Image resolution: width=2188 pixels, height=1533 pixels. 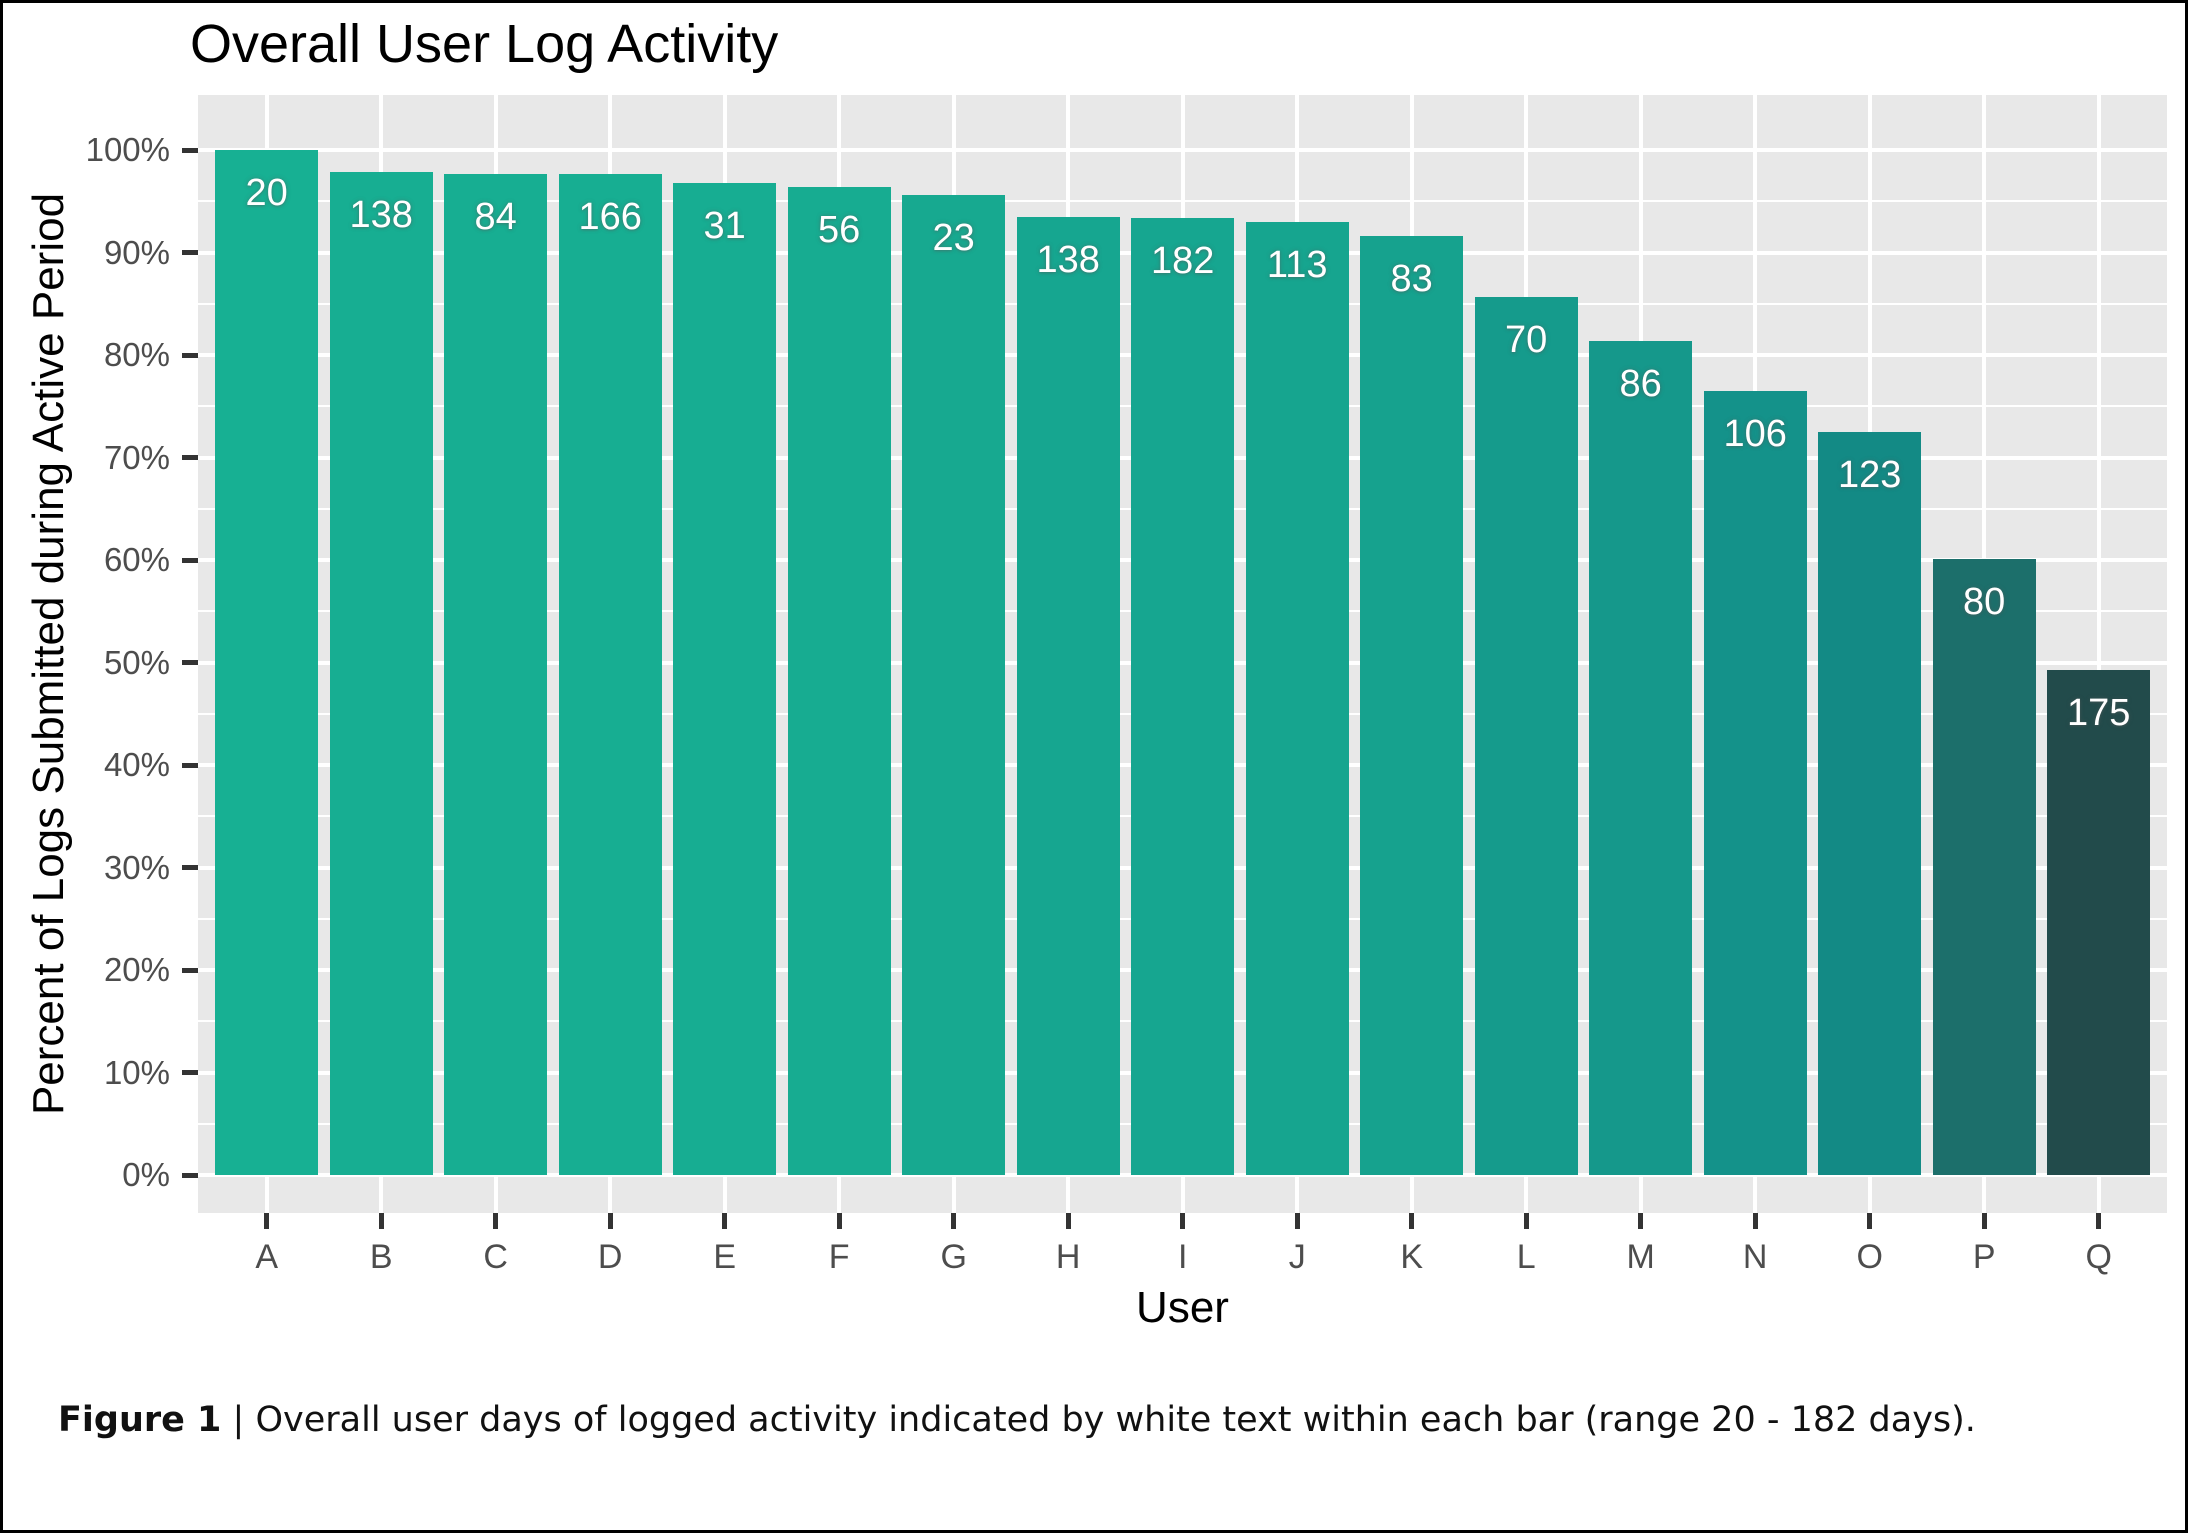 What do you see at coordinates (1297, 264) in the screenshot?
I see `bar-value-label: 113` at bounding box center [1297, 264].